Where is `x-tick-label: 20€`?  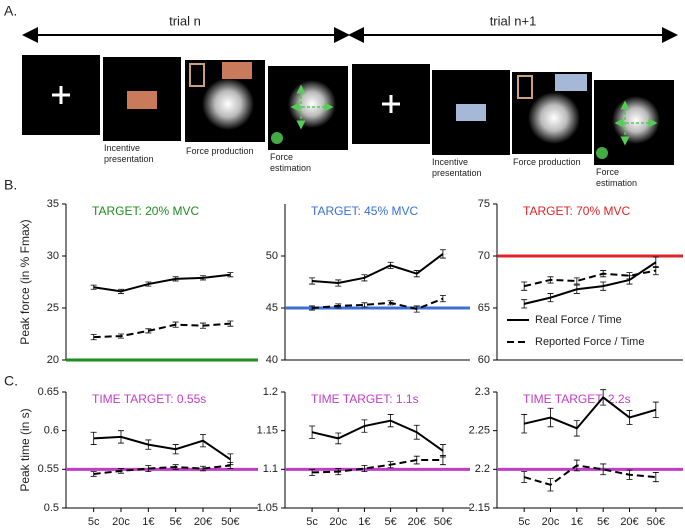
x-tick-label: 20€ is located at coordinates (203, 522).